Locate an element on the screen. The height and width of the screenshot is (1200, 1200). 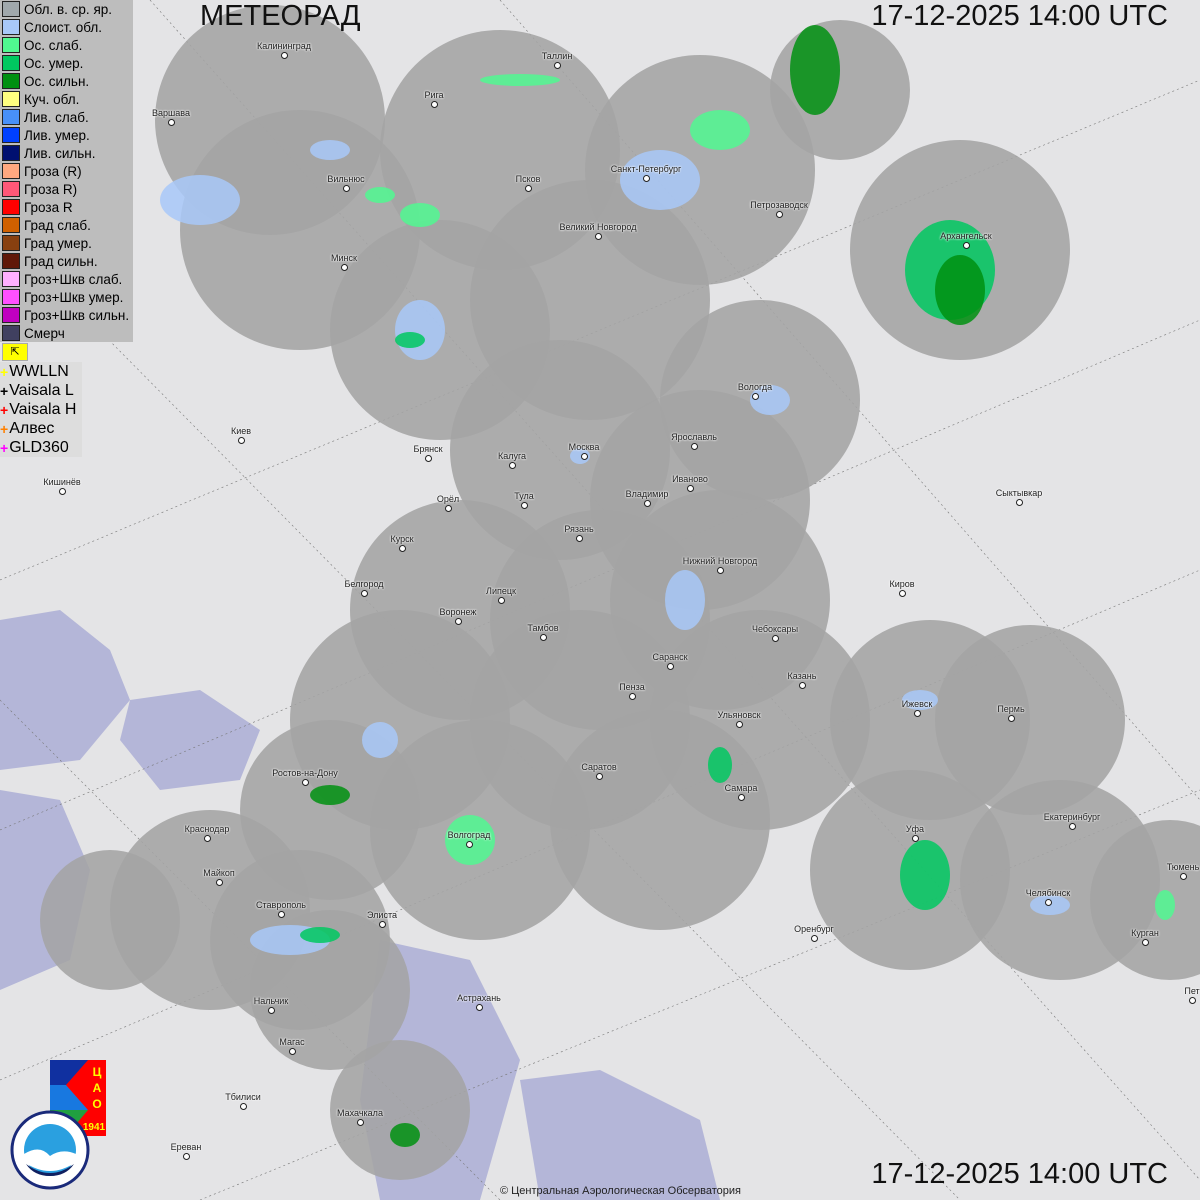
legend-item: Лив. умер. is located at coordinates (66, 135).